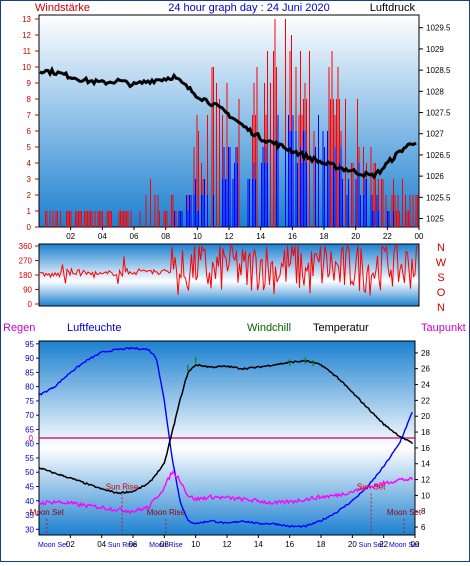 The width and height of the screenshot is (470, 566). Describe the element at coordinates (27, 51) in the screenshot. I see `wind-tick-label: 11` at that location.